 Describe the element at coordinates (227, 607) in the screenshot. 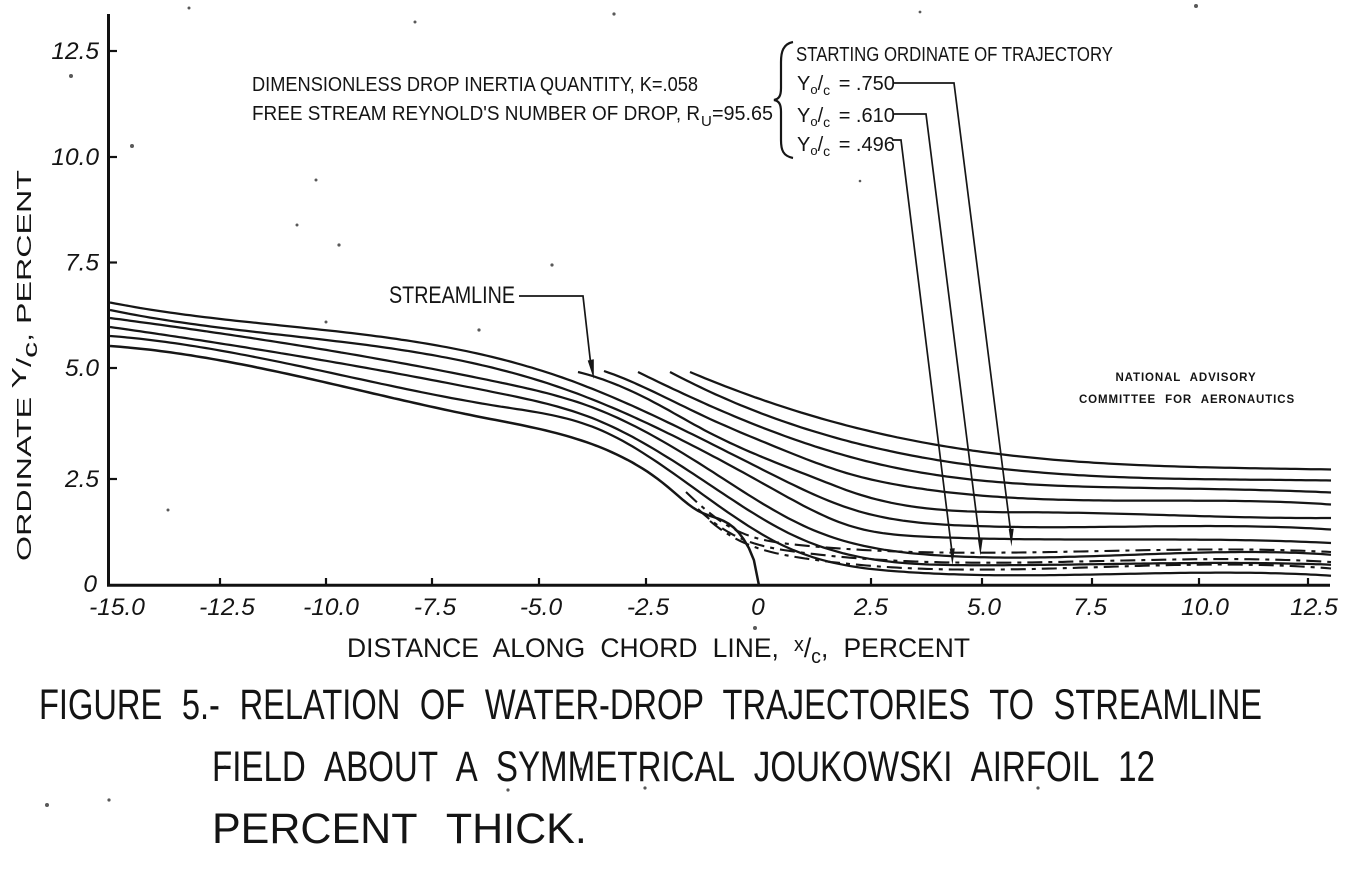

I see `svg-text: -12.5` at that location.